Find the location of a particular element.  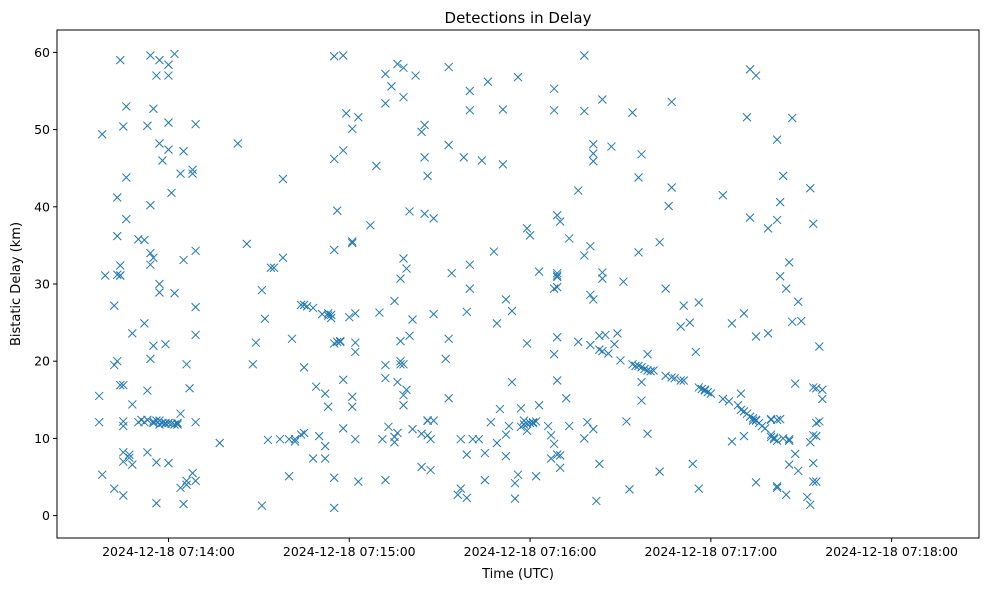

y-tick-label: 20 is located at coordinates (42, 361).